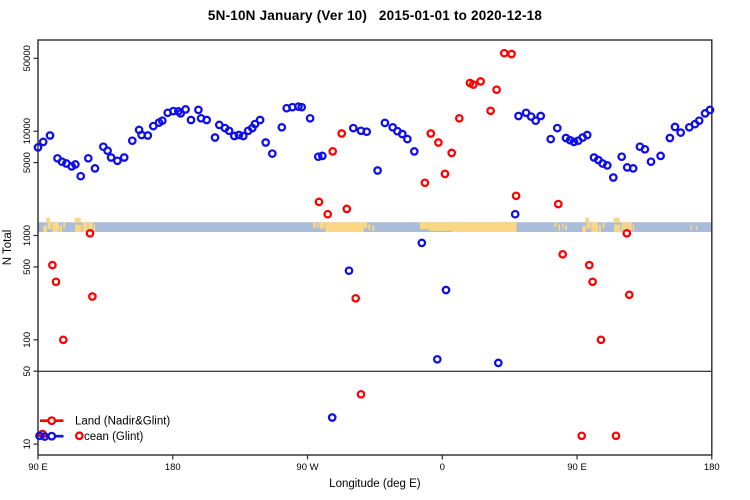  I want to click on y-tick-label: 5000, so click(27, 162).